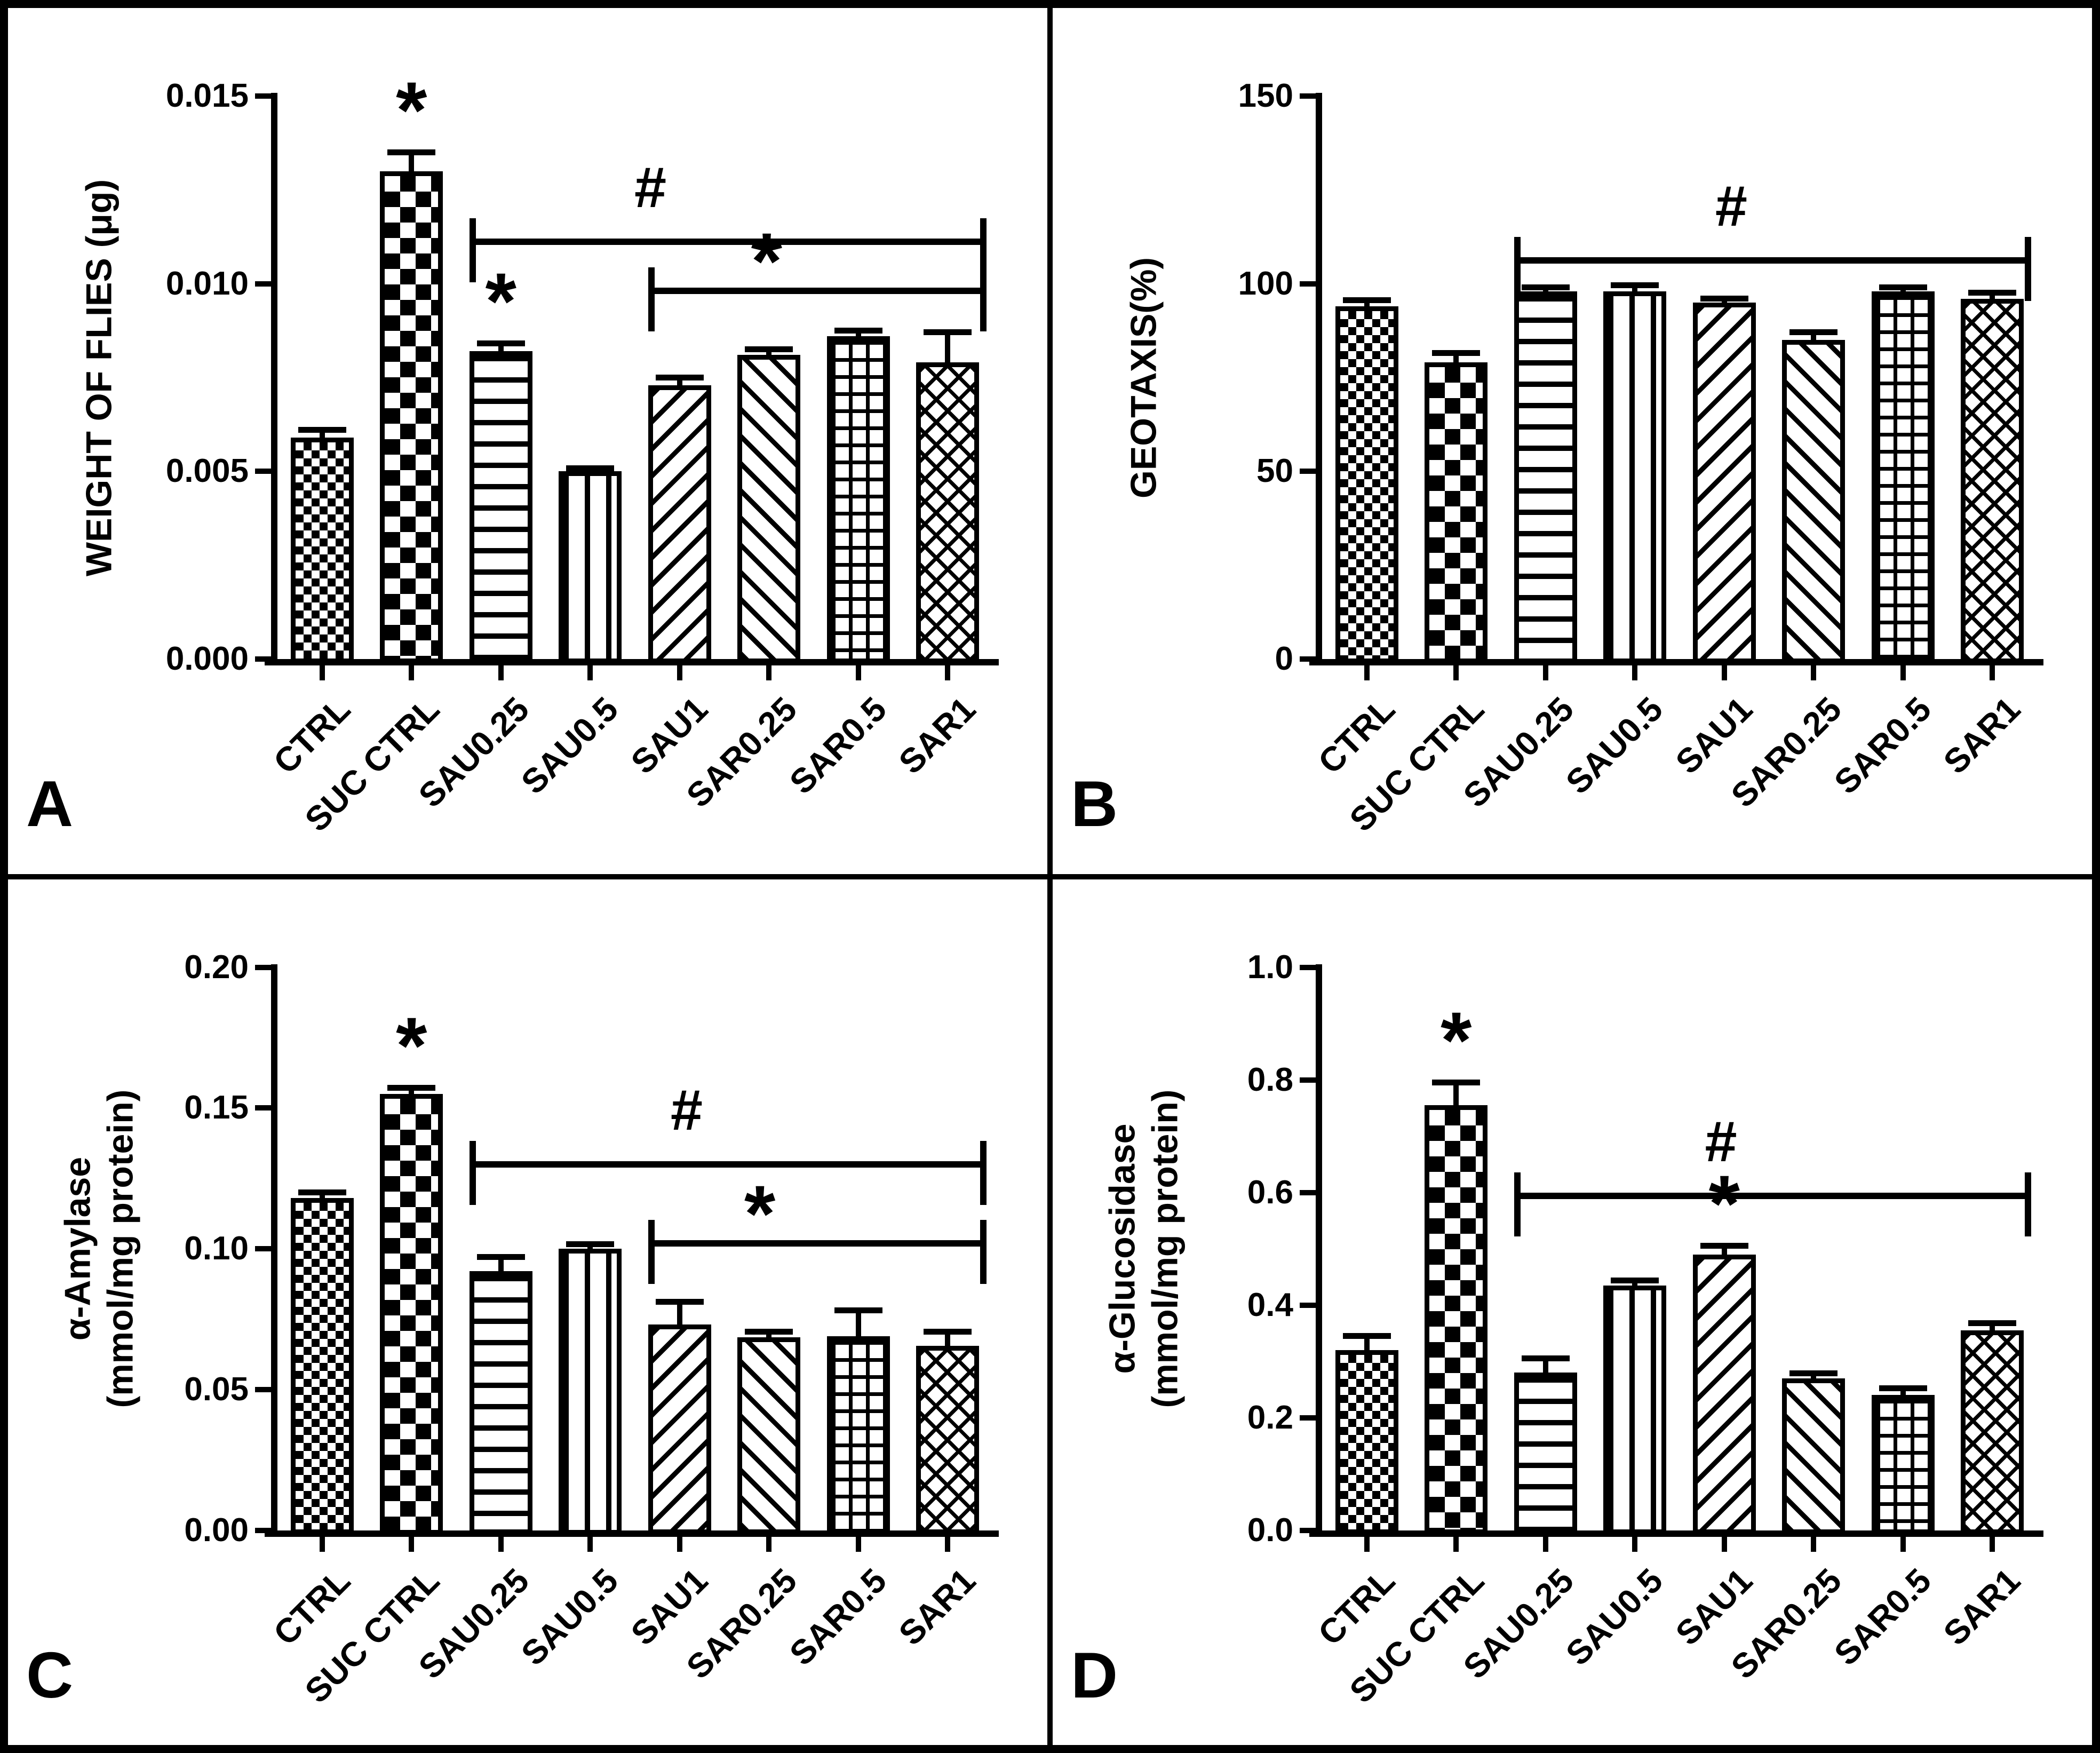  What do you see at coordinates (217, 967) in the screenshot?
I see `y-axis-tick-label: 0.20` at bounding box center [217, 967].